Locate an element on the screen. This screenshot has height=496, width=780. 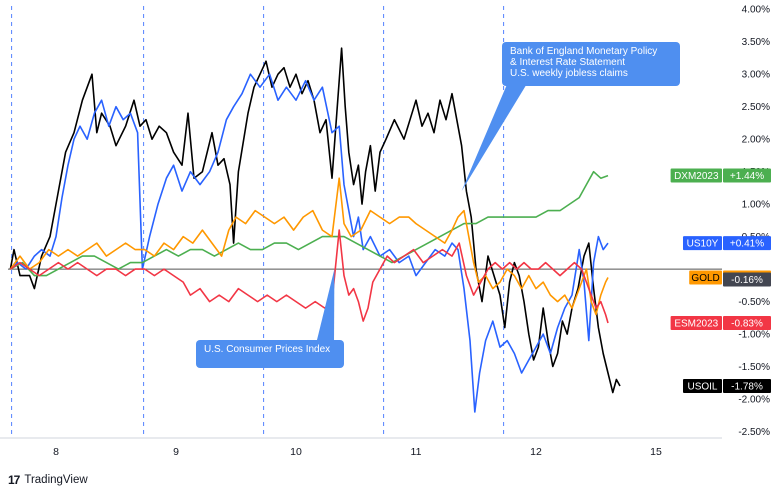
x-tick-label: 15 is located at coordinates (656, 452).